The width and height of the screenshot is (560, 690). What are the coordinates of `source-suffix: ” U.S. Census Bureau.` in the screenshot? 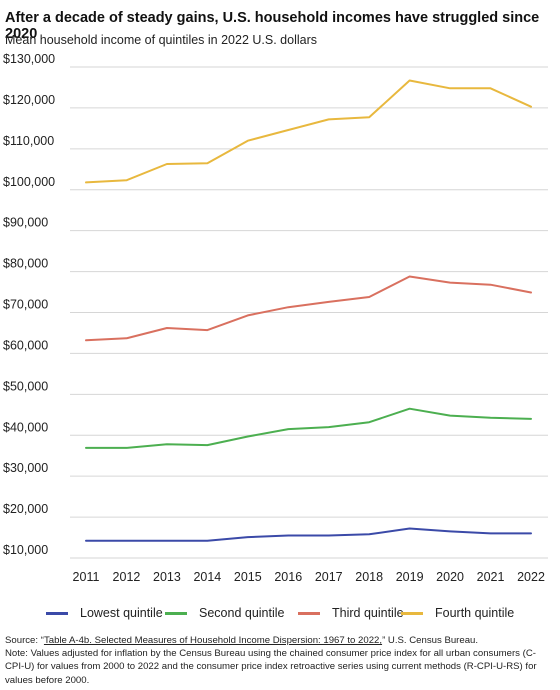 It's located at (430, 640).